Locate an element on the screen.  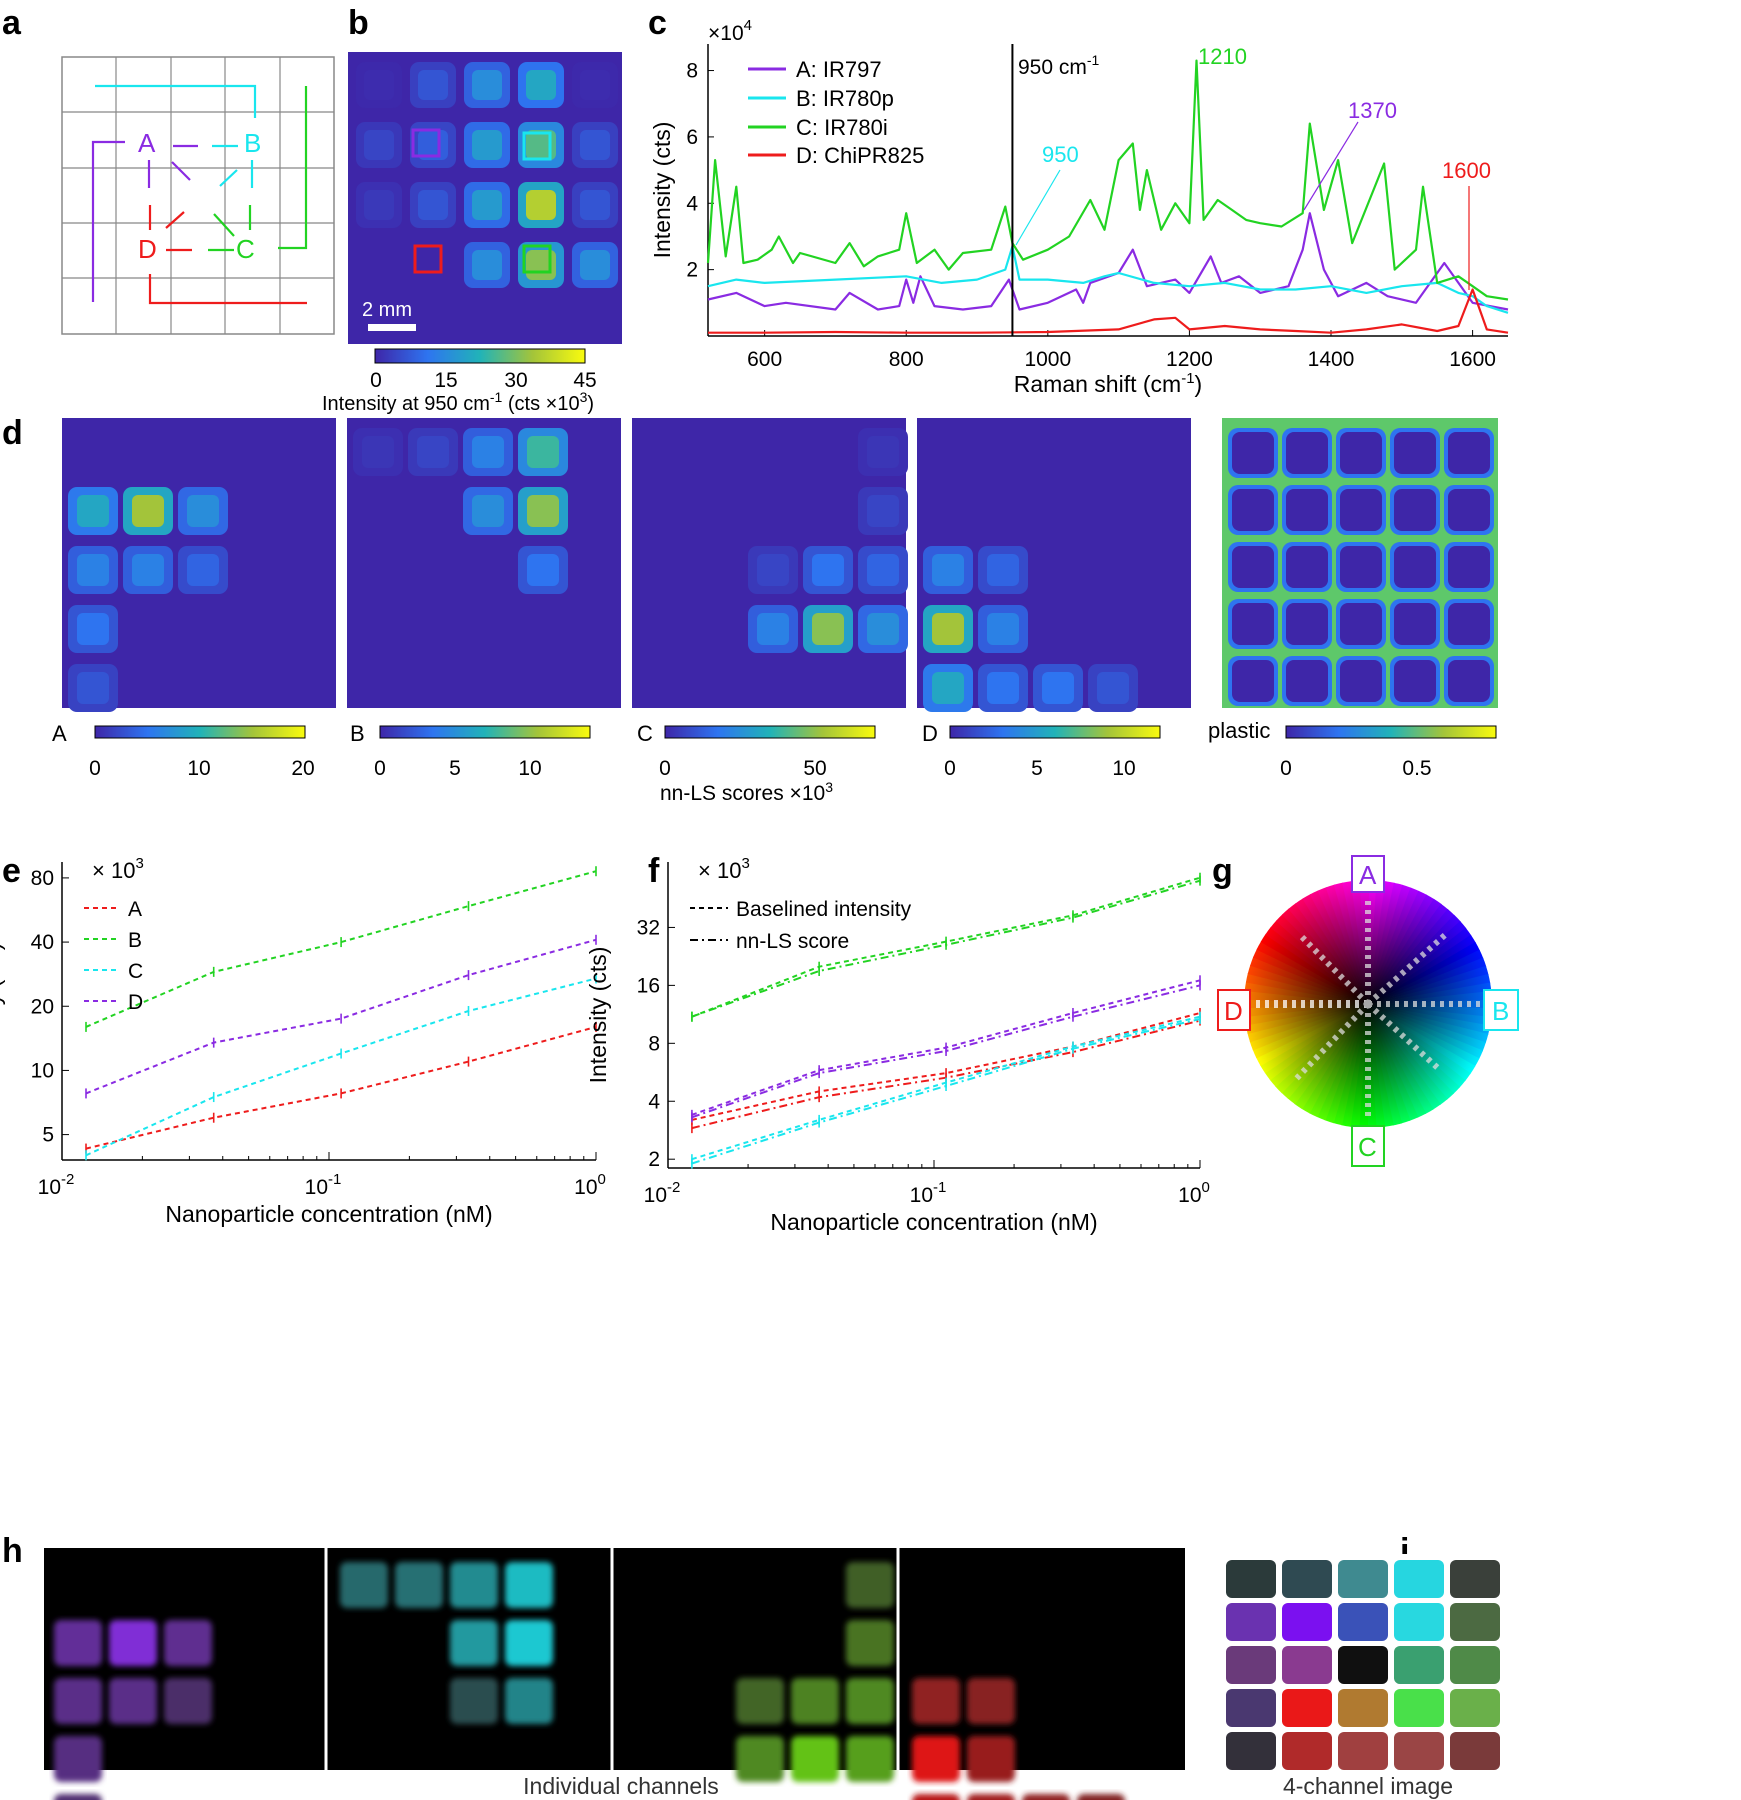
panel-label-i: i is located at coordinates (1404, 1551).